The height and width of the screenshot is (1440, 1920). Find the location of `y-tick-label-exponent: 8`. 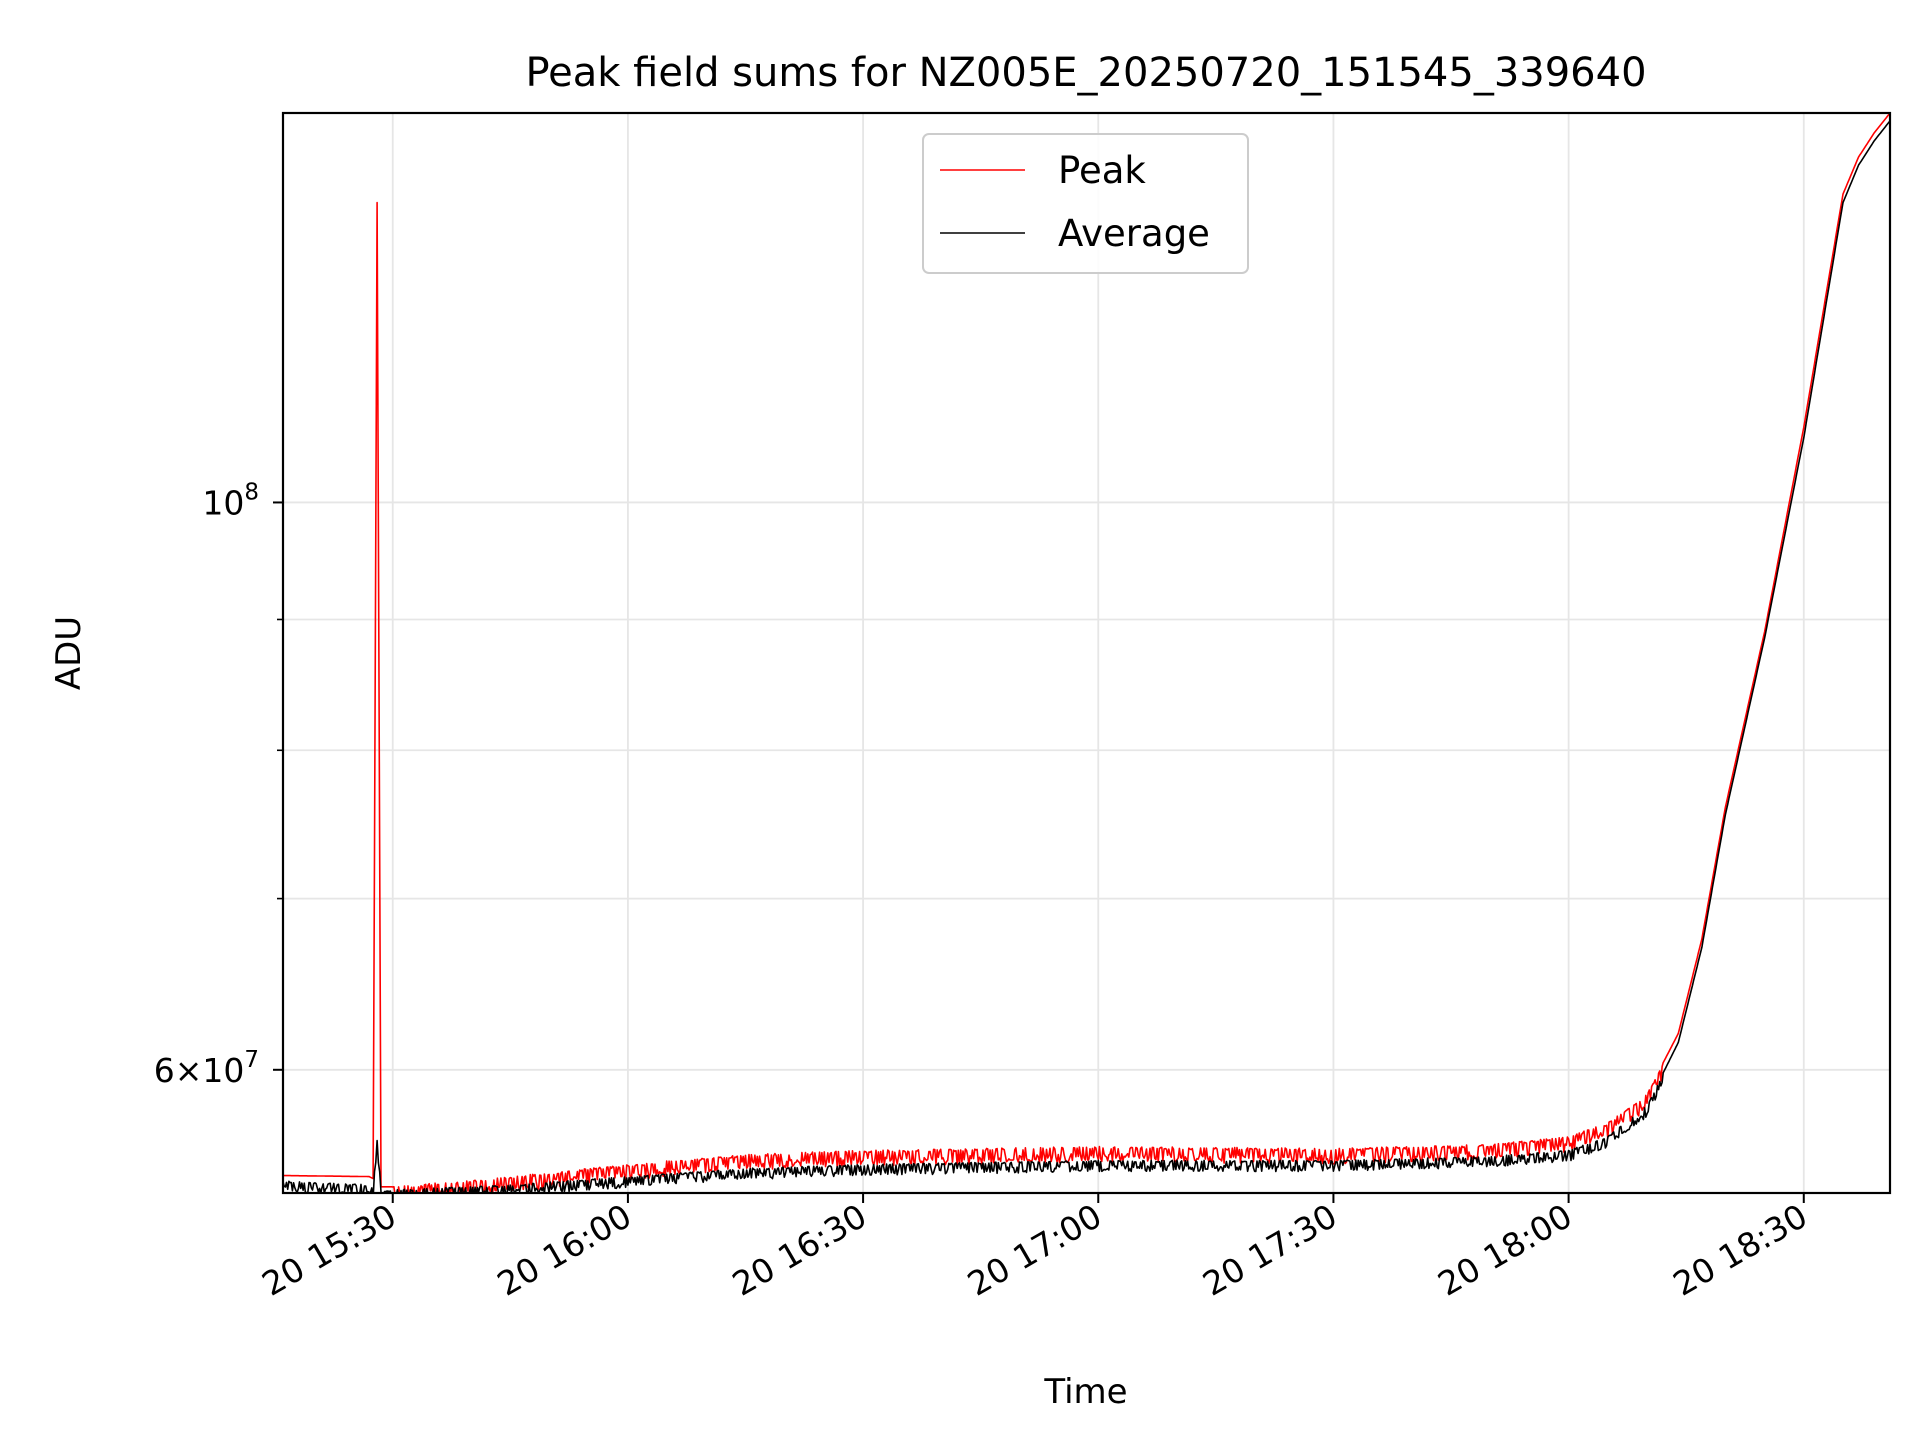

y-tick-label-exponent: 8 is located at coordinates (251, 492).